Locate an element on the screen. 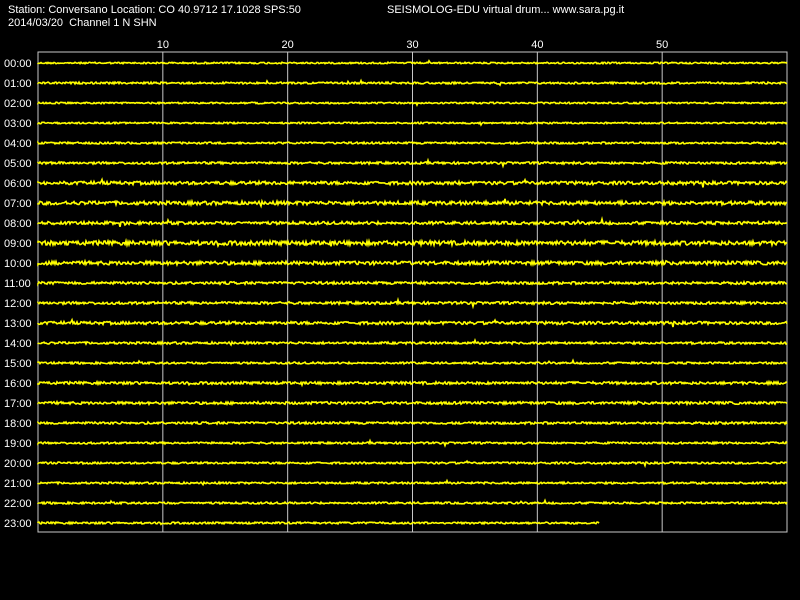 This screenshot has width=800, height=600. hour-label: 22:00 is located at coordinates (18, 504).